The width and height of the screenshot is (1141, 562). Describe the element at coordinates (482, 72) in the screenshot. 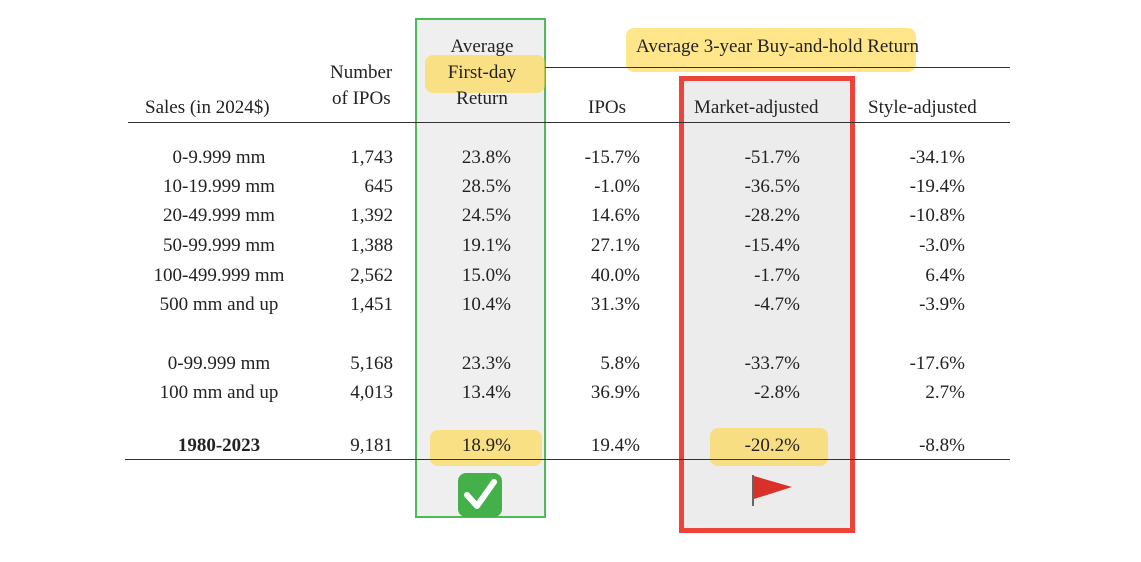

I see `header-first-day: First-day` at that location.